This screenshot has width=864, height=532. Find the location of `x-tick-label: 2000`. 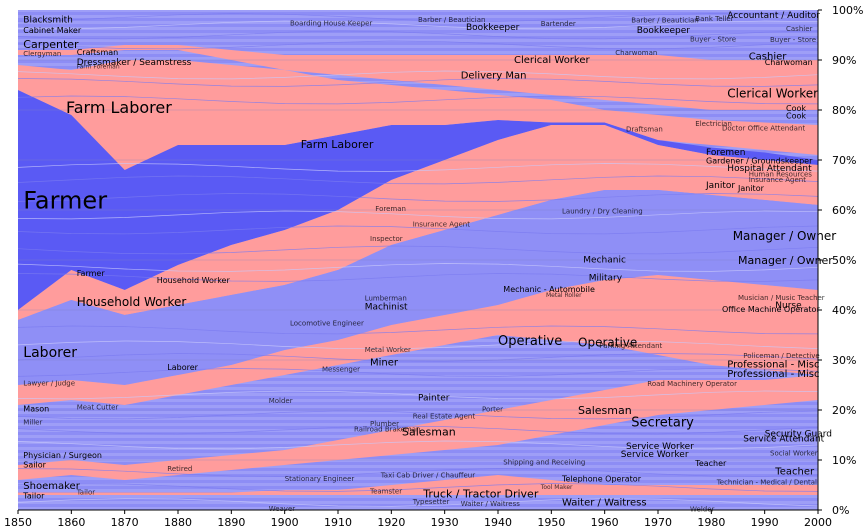

x-tick-label: 2000 is located at coordinates (818, 522).